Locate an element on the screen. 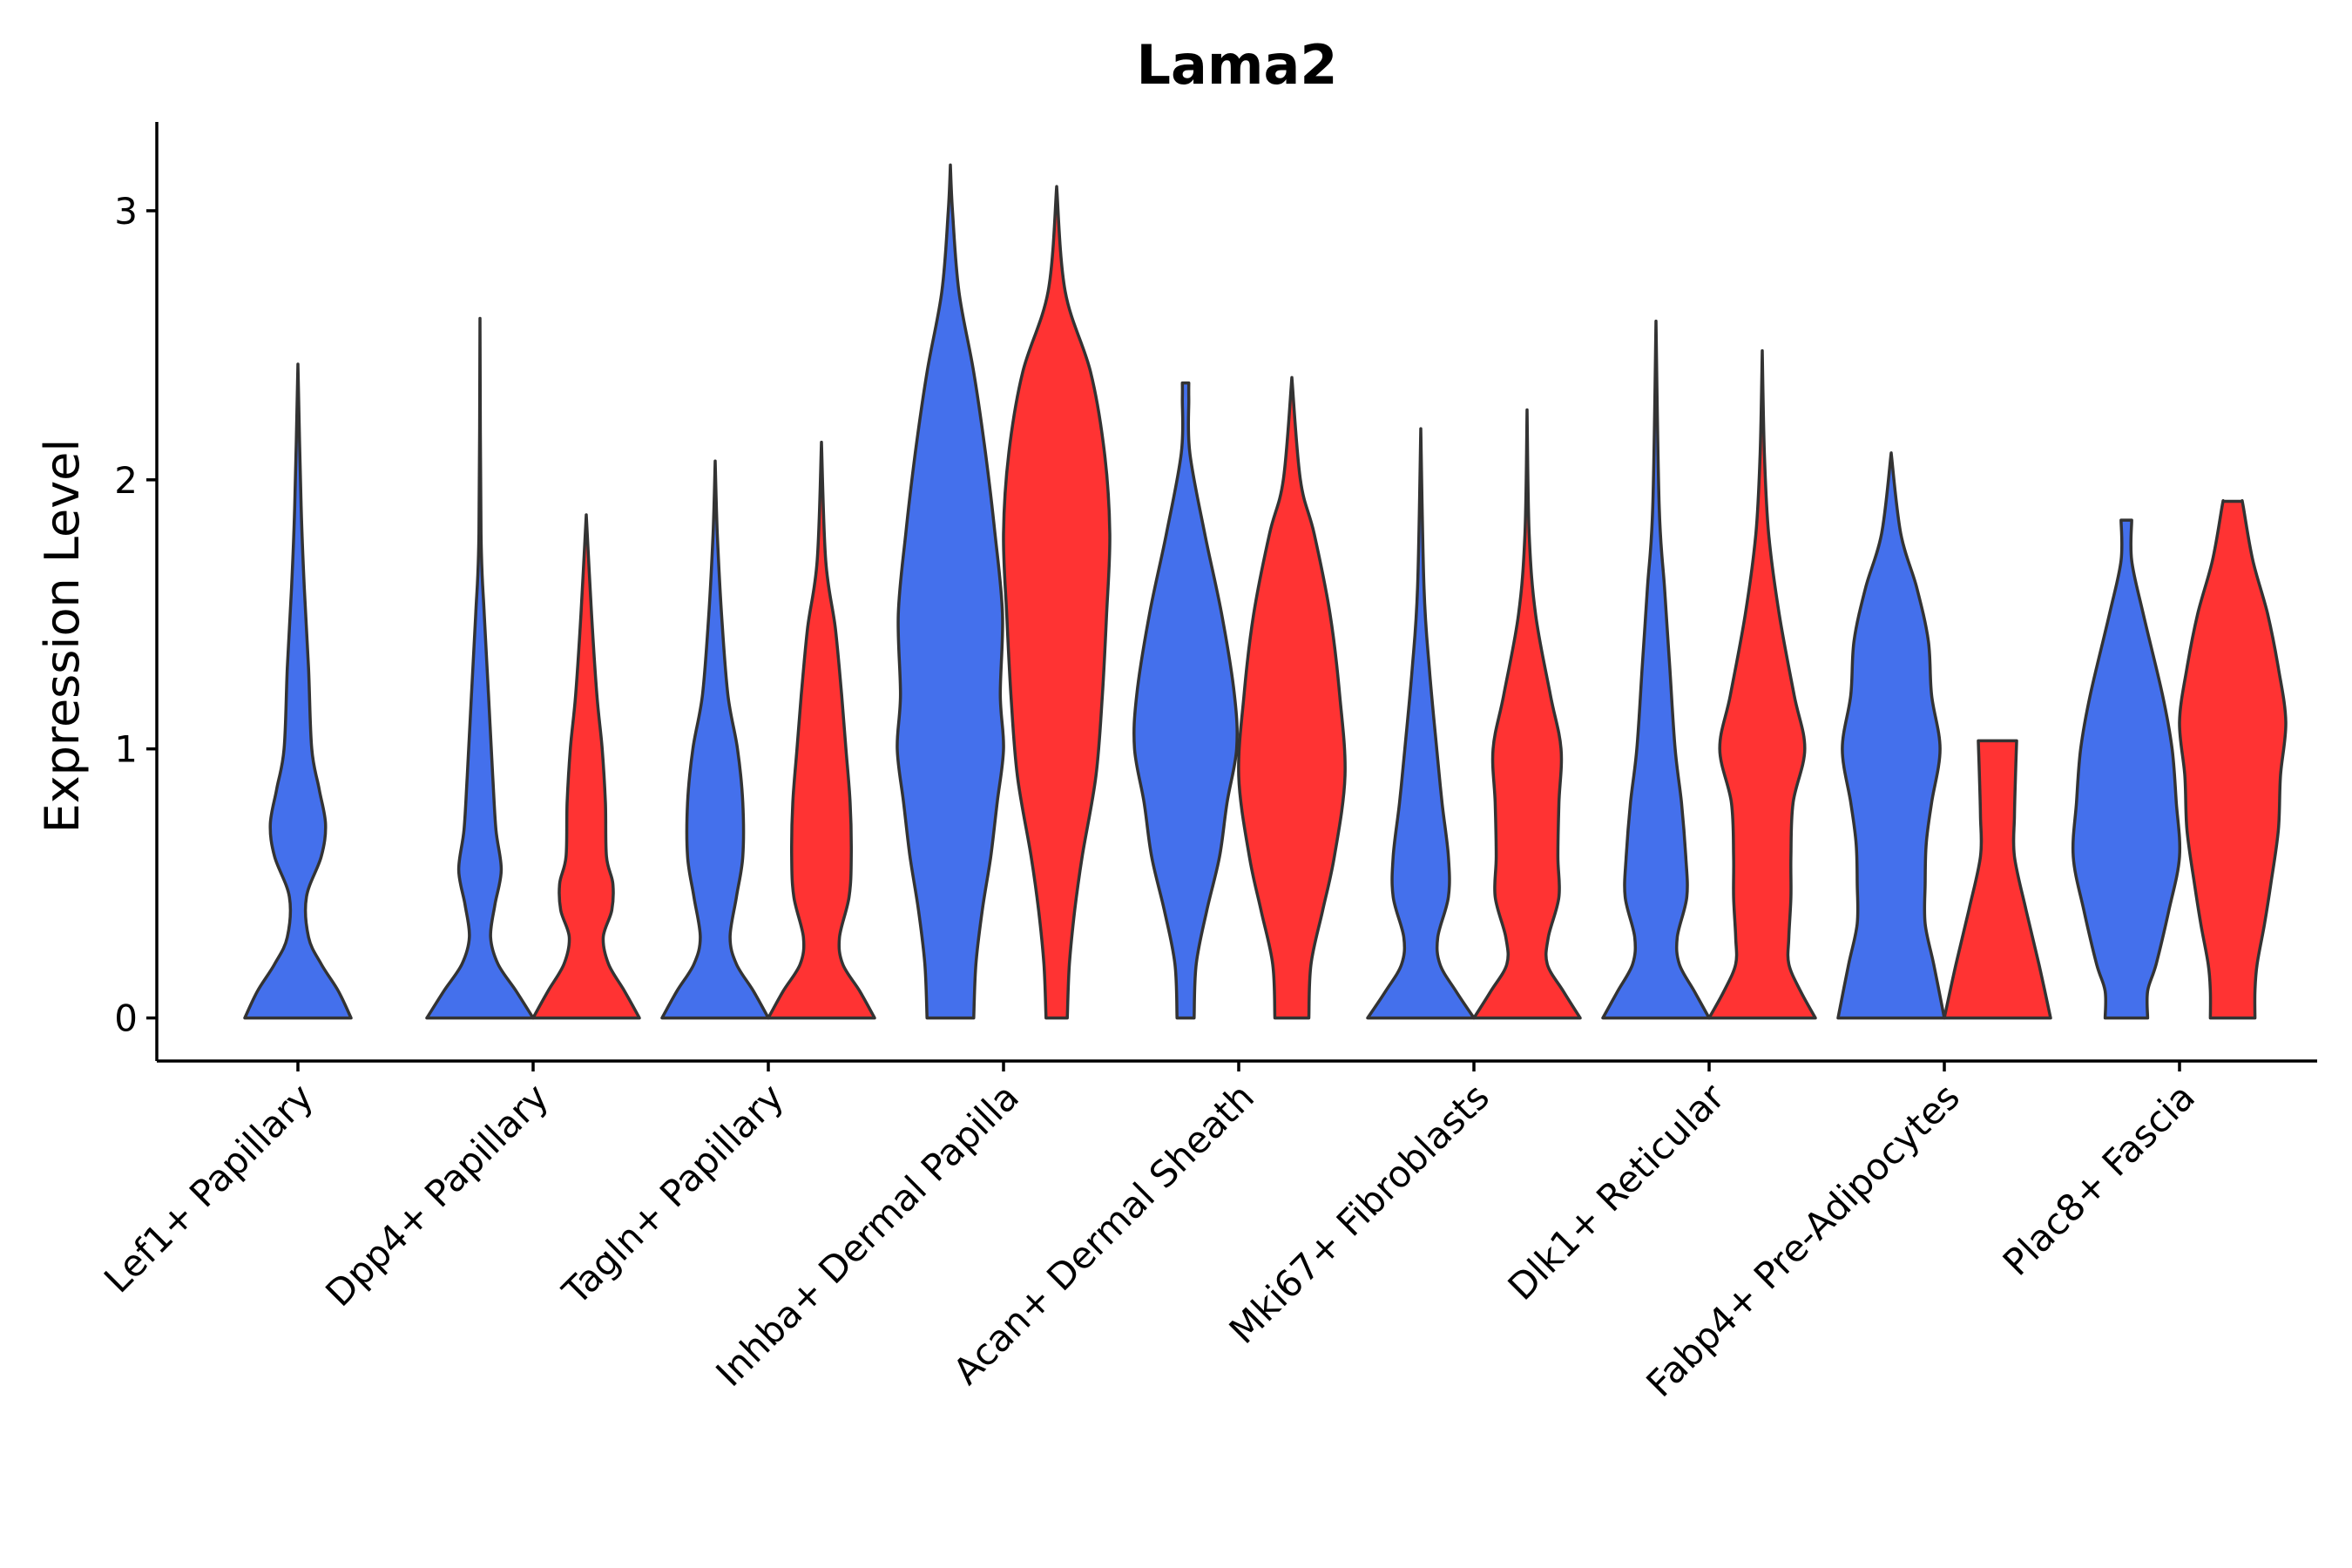 The width and height of the screenshot is (2352, 1568). y-tick-label: 2 is located at coordinates (126, 480).